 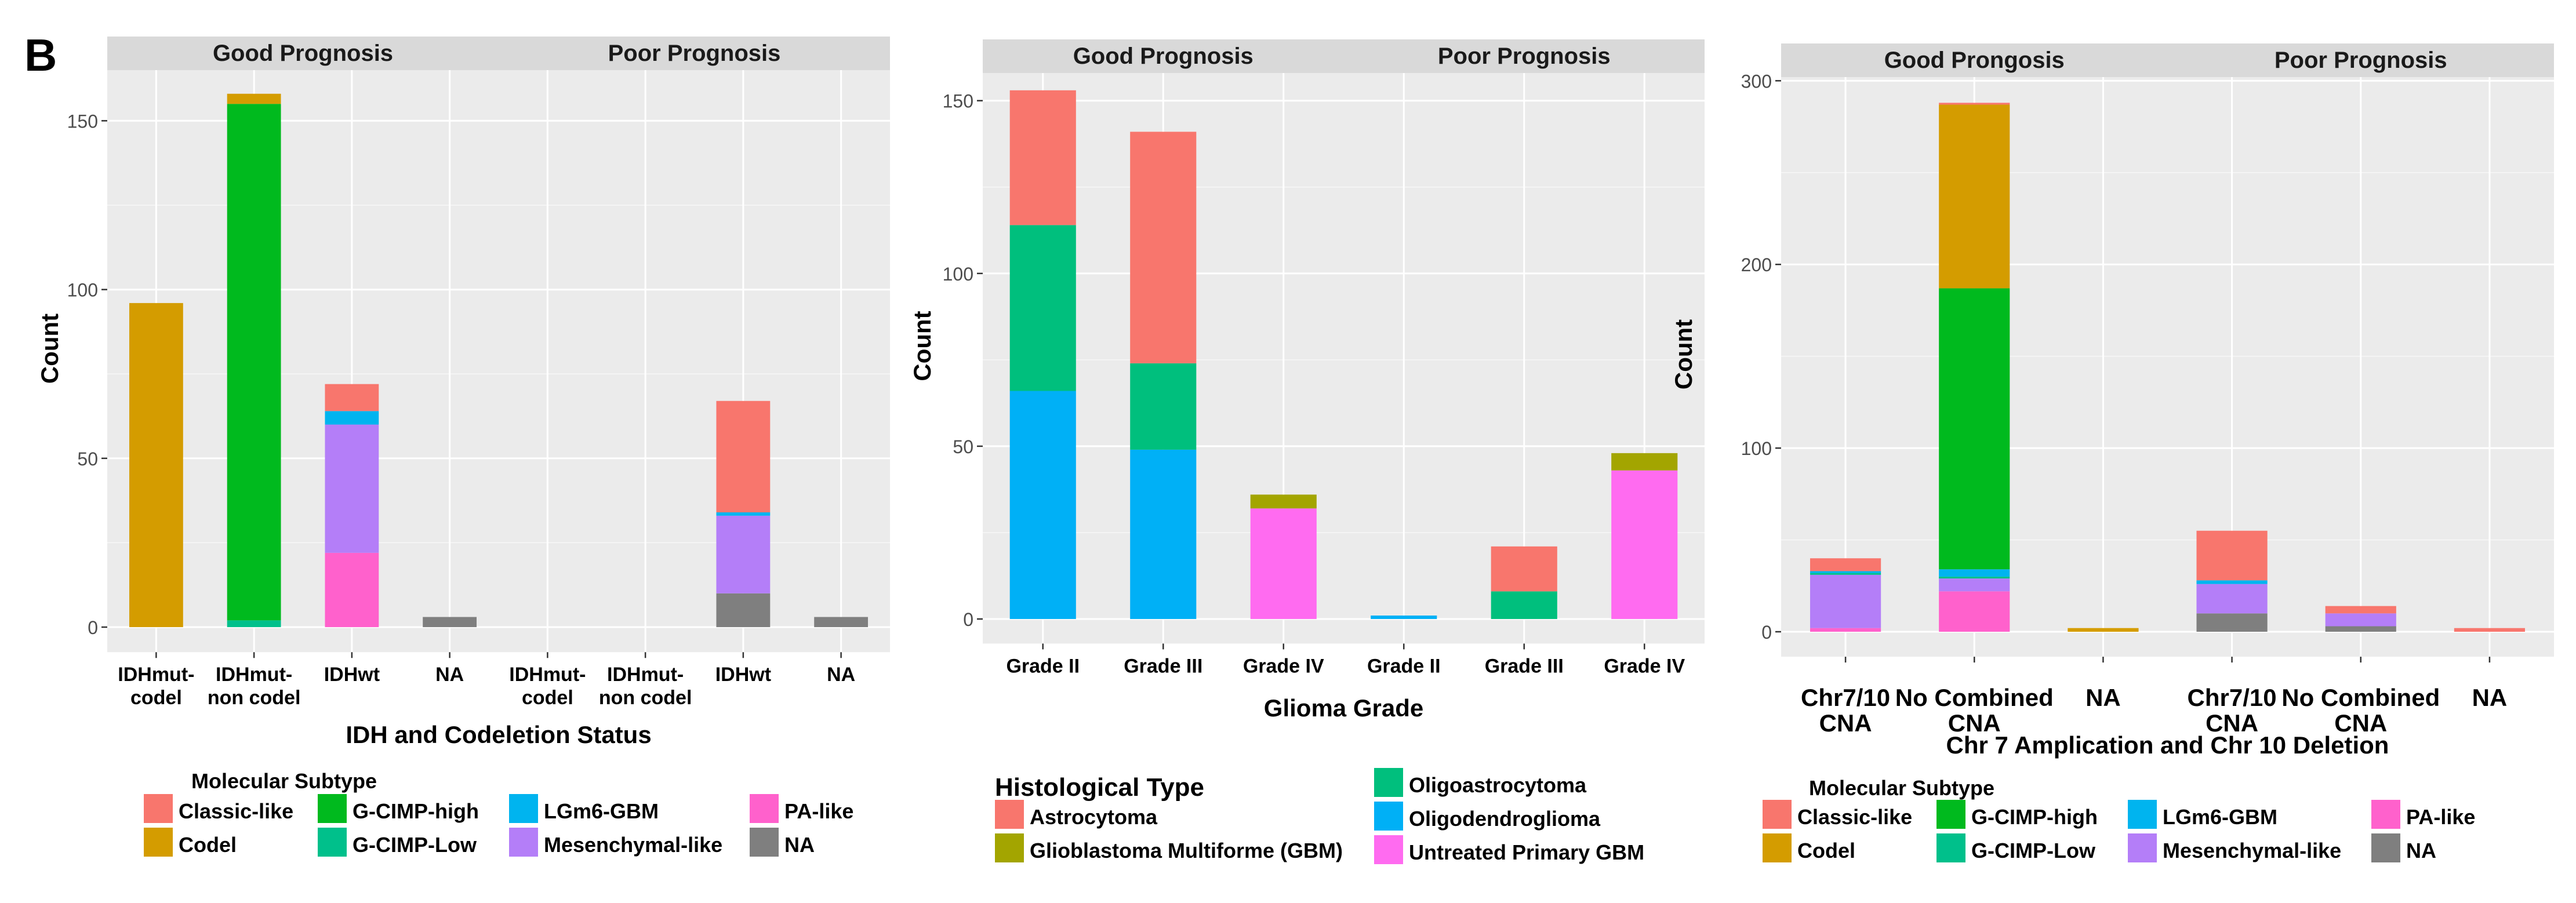 I want to click on x-tick-label: Grade III, so click(x=1524, y=666).